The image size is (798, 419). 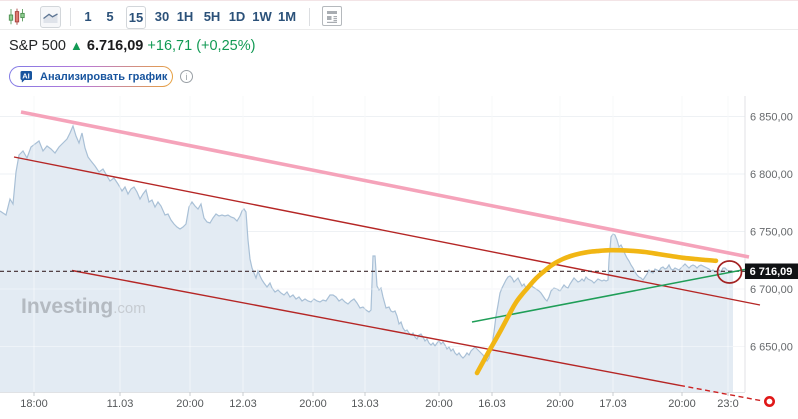 What do you see at coordinates (771, 272) in the screenshot?
I see `svg-text: 6 716,09` at bounding box center [771, 272].